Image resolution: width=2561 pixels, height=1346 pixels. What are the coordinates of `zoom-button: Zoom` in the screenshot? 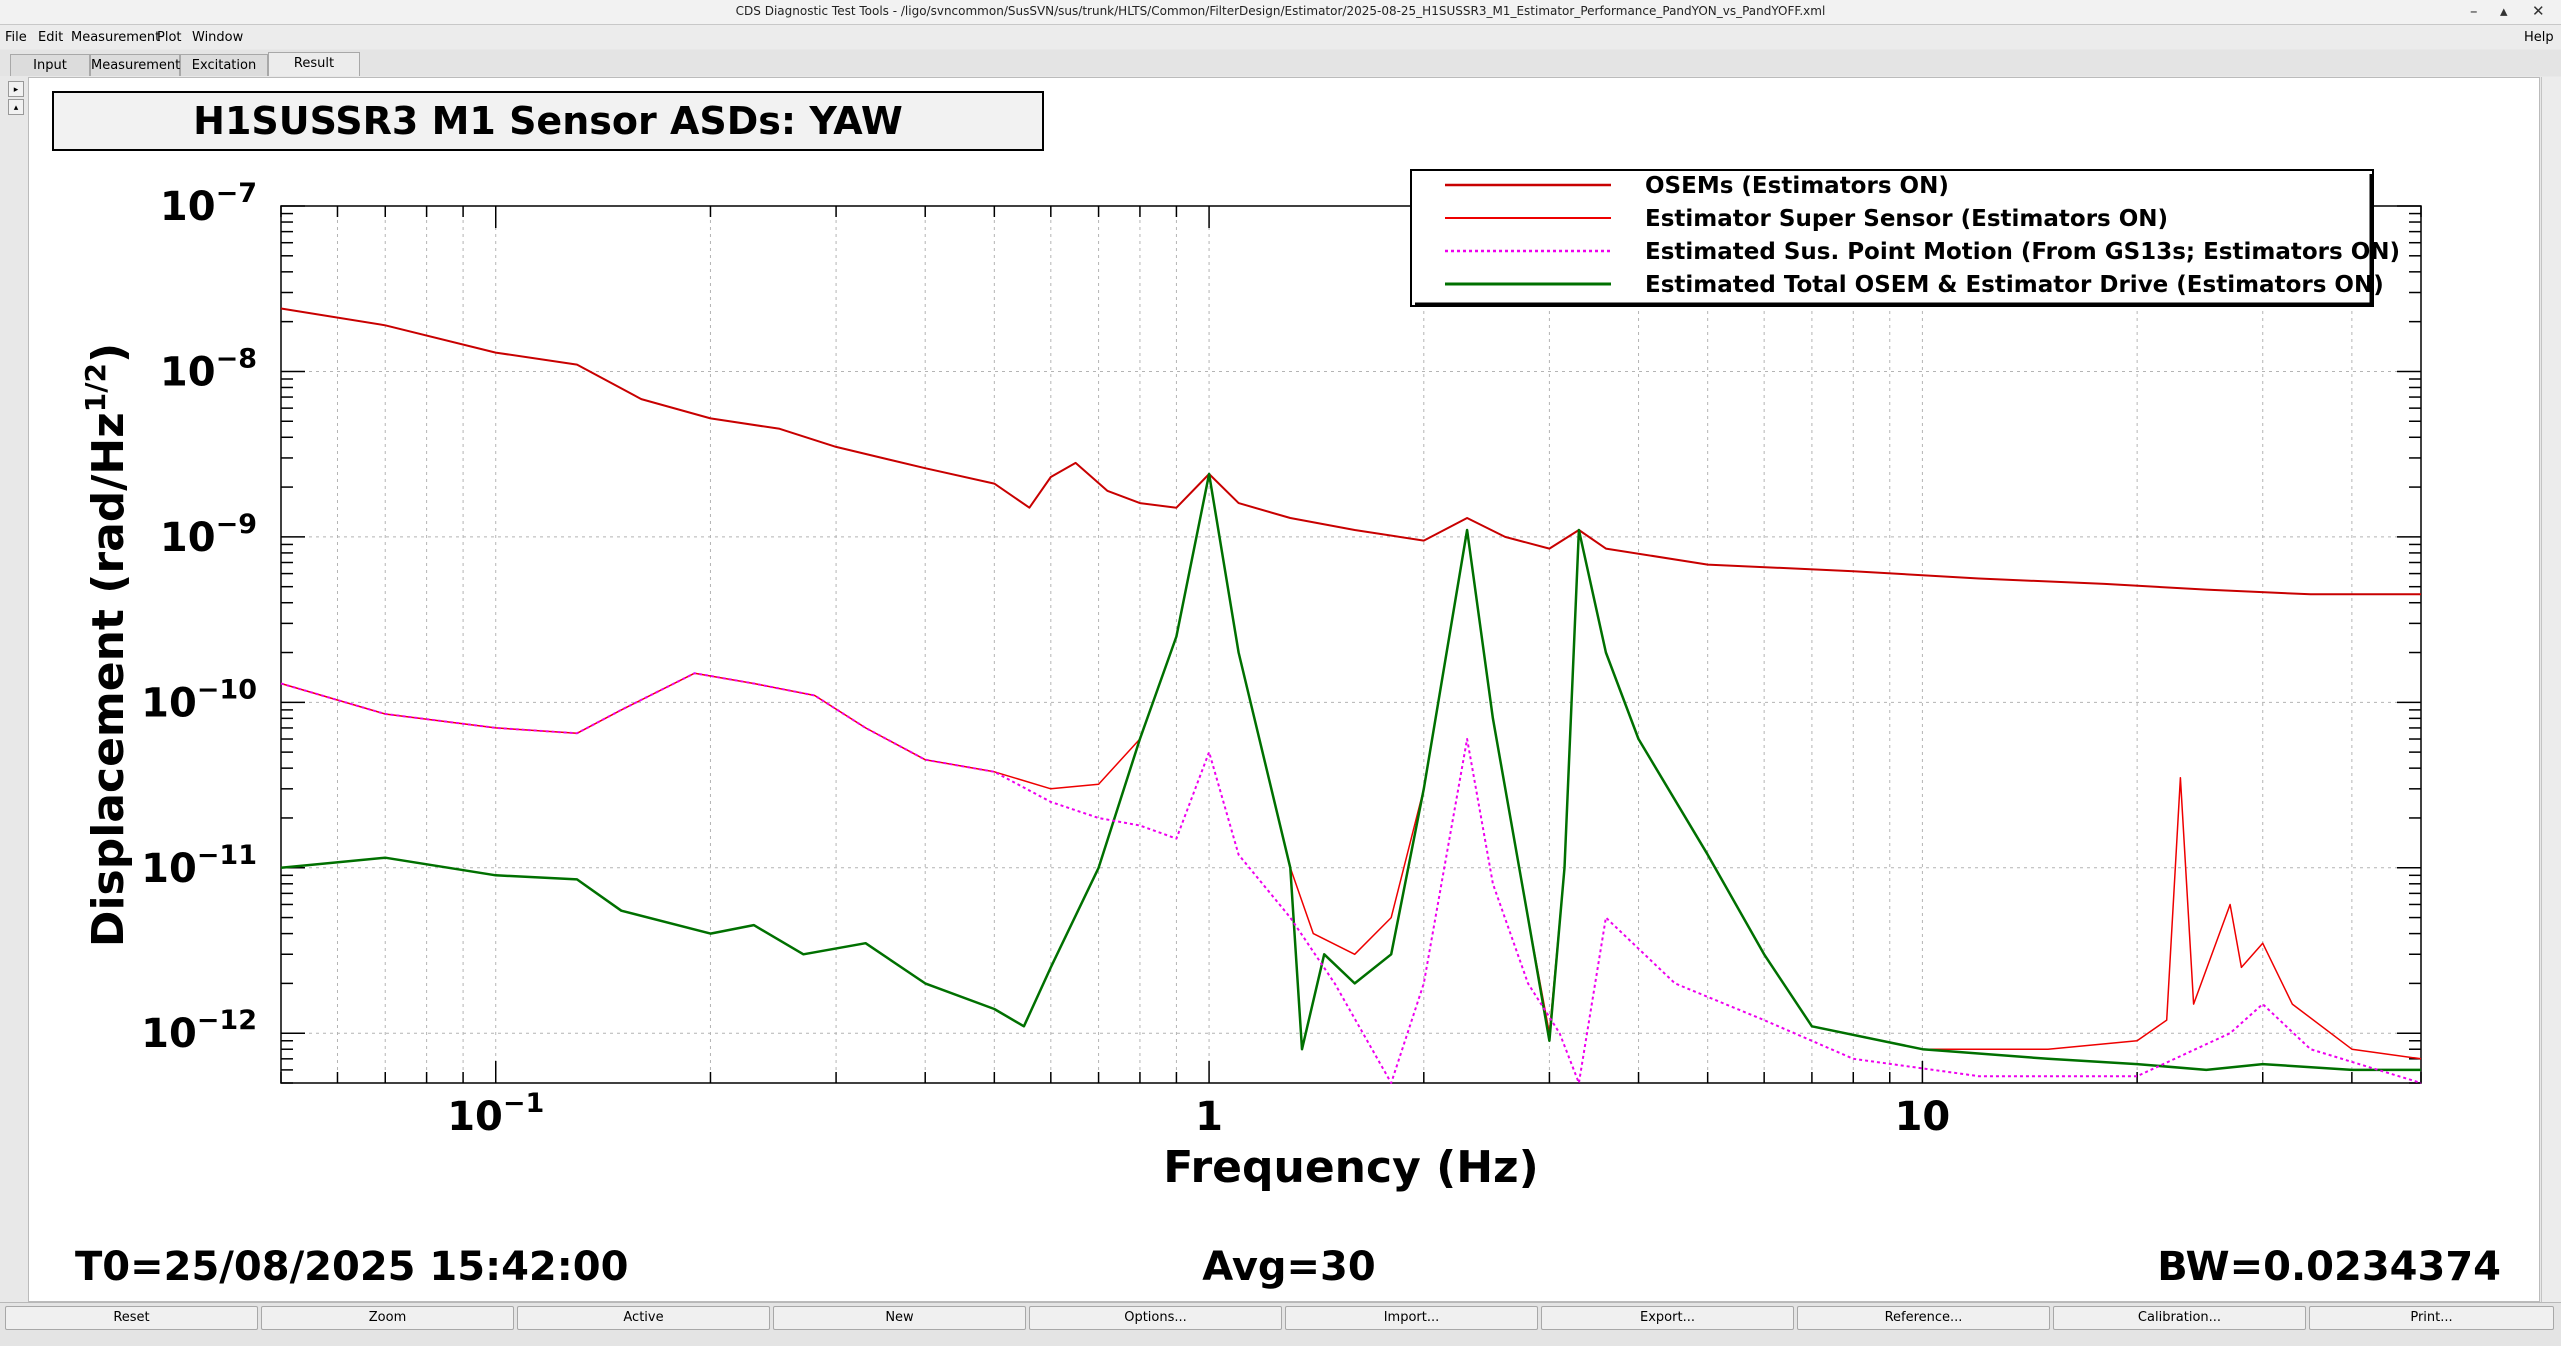 It's located at (387, 1318).